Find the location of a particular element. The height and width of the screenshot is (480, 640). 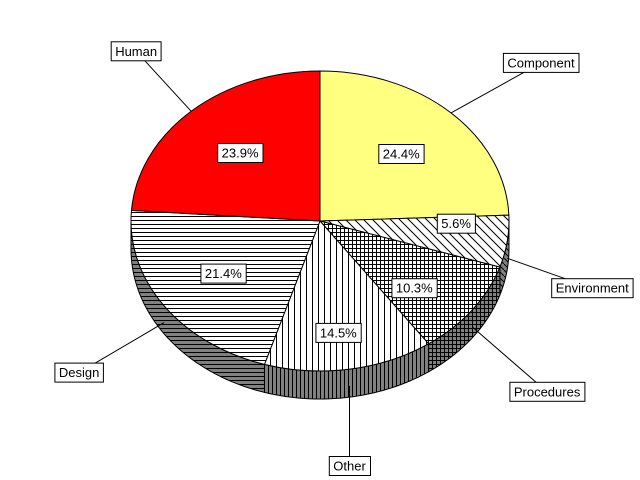

svg-text: Design is located at coordinates (79, 372).